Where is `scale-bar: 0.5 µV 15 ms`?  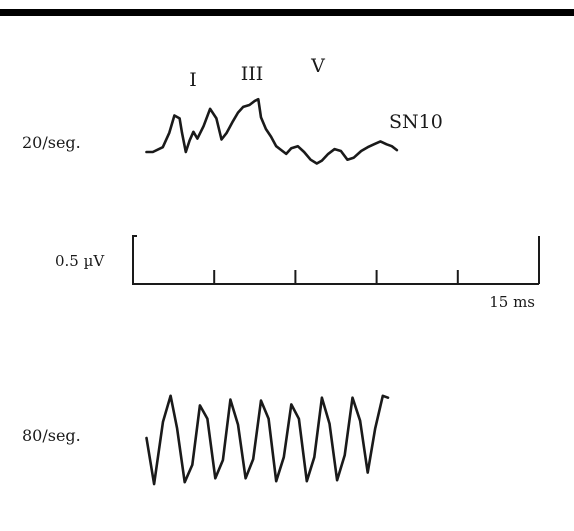 scale-bar: 0.5 µV 15 ms is located at coordinates (297, 273).